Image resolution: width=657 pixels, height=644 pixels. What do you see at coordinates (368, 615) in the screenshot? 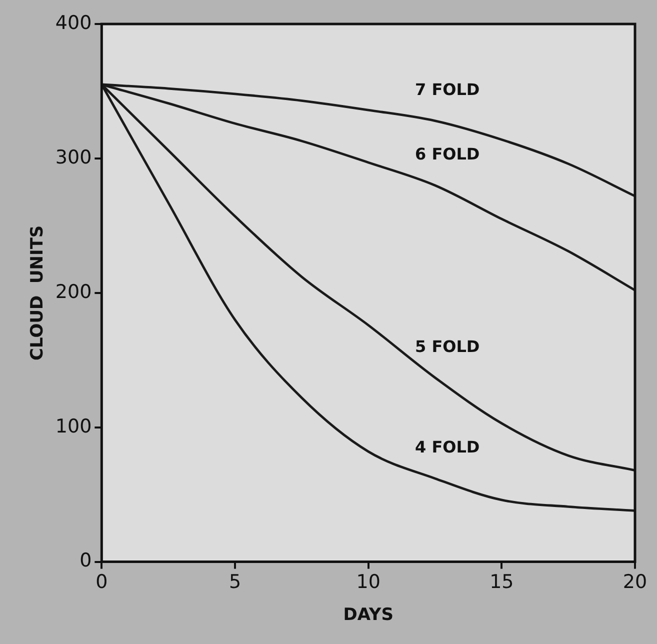
I see `x-axis-title: DAYS` at bounding box center [368, 615].